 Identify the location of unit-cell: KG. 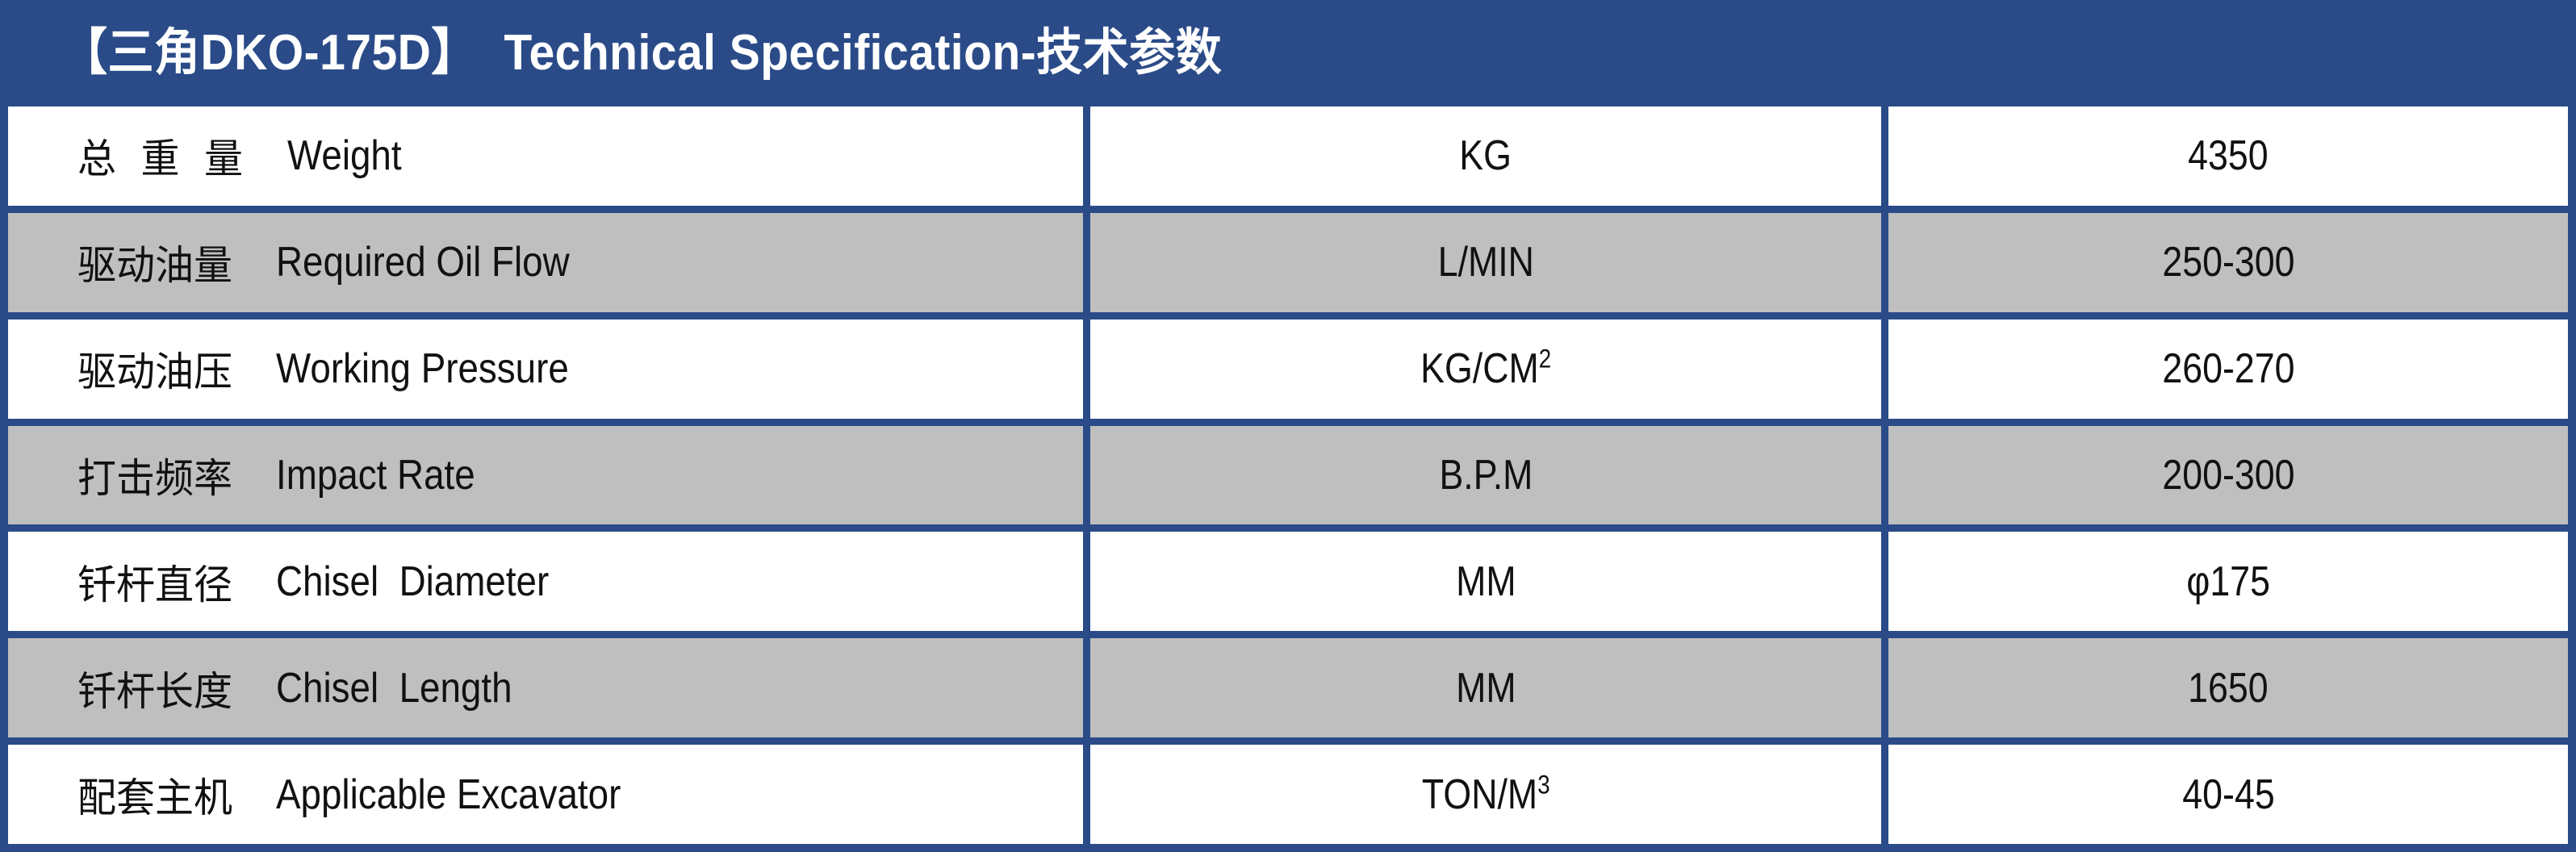
(1485, 156).